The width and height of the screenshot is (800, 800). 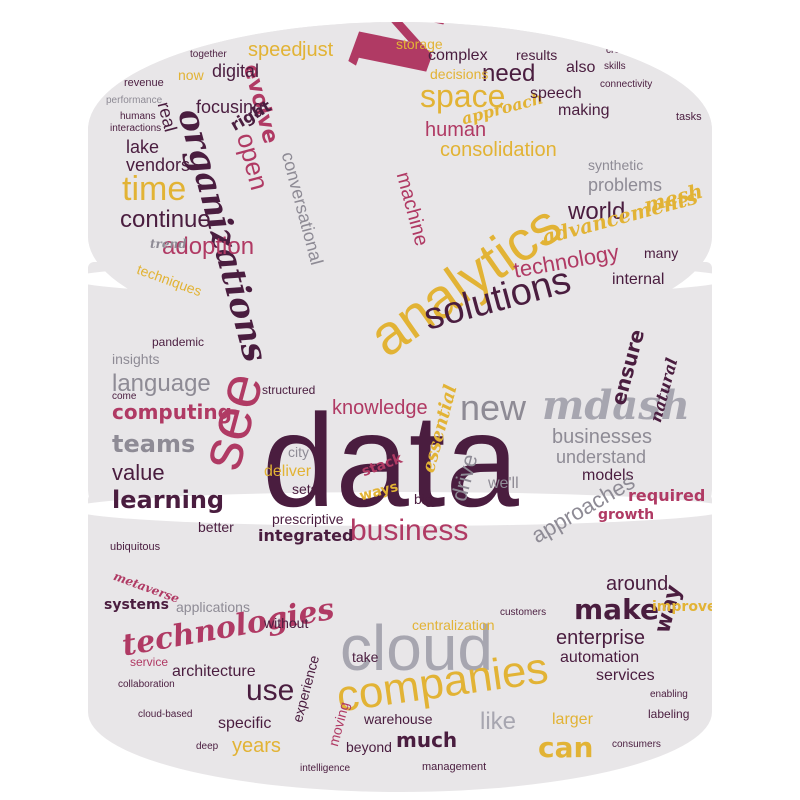 I want to click on word-much: much, so click(x=427, y=740).